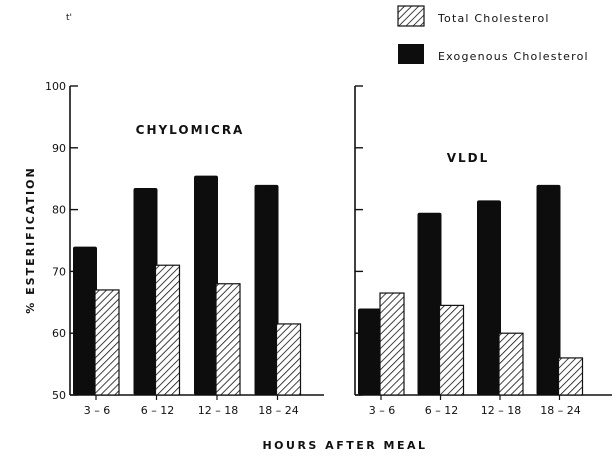 Image resolution: width=612 pixels, height=457 pixels. I want to click on panel-label: VLDL, so click(468, 158).